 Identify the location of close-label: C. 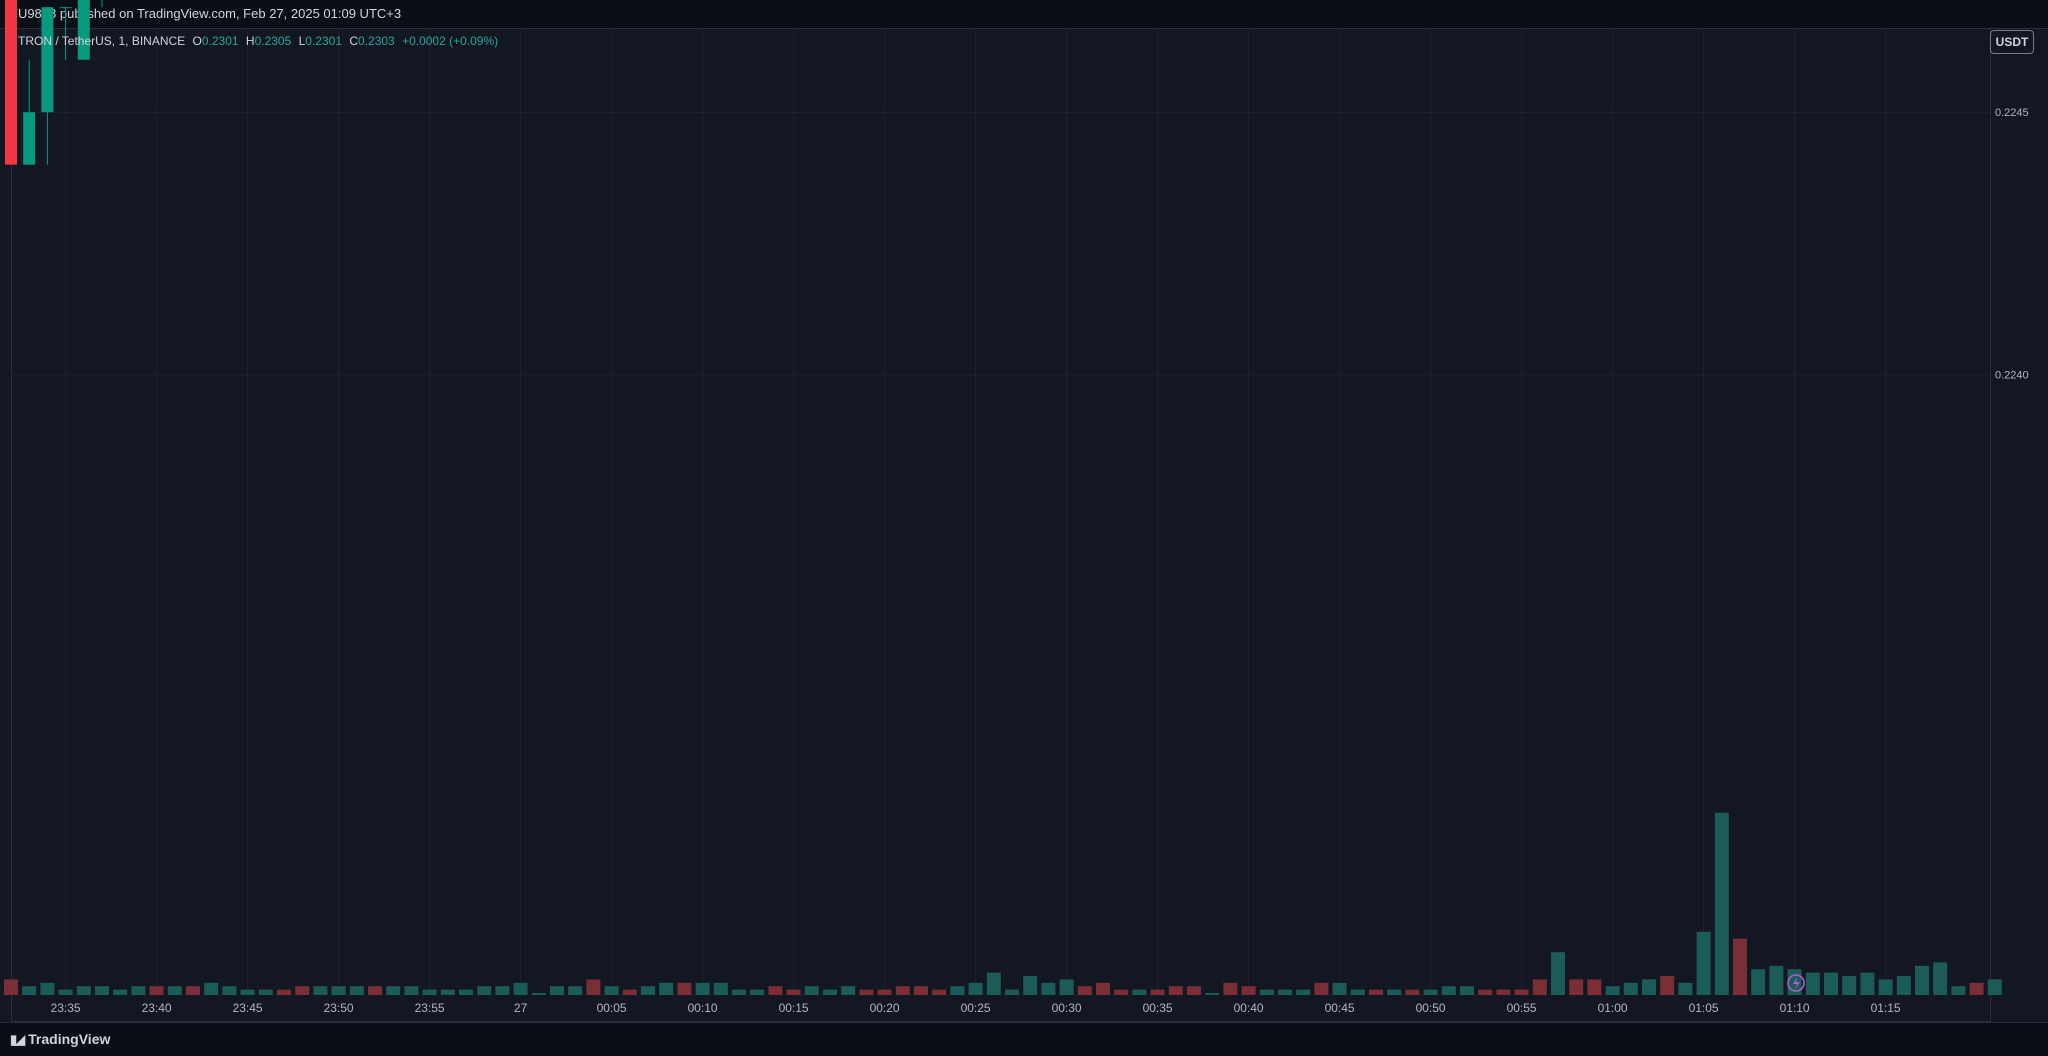
(354, 41).